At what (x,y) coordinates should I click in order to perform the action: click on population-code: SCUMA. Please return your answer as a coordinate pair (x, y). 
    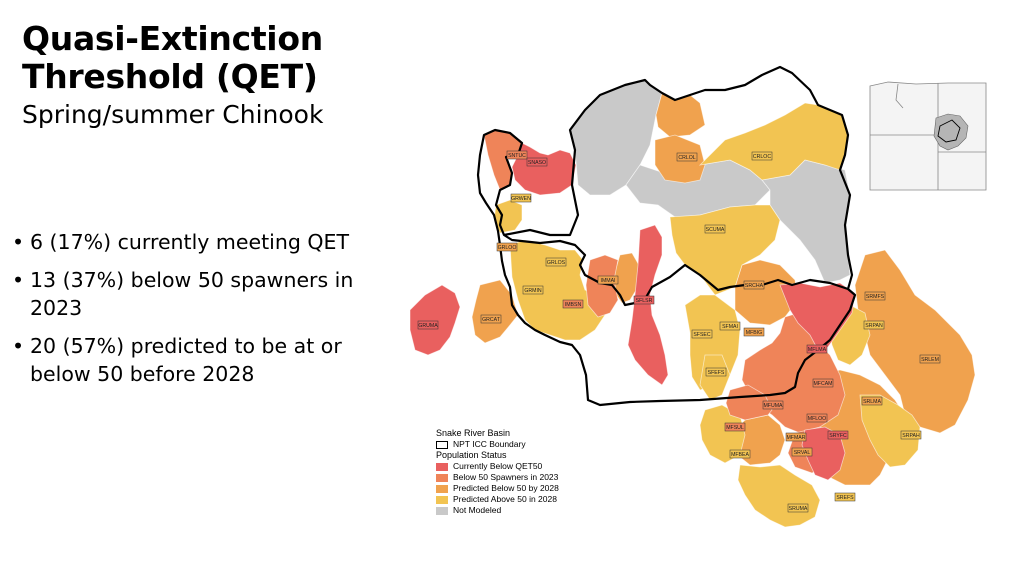
    Looking at the image, I should click on (715, 230).